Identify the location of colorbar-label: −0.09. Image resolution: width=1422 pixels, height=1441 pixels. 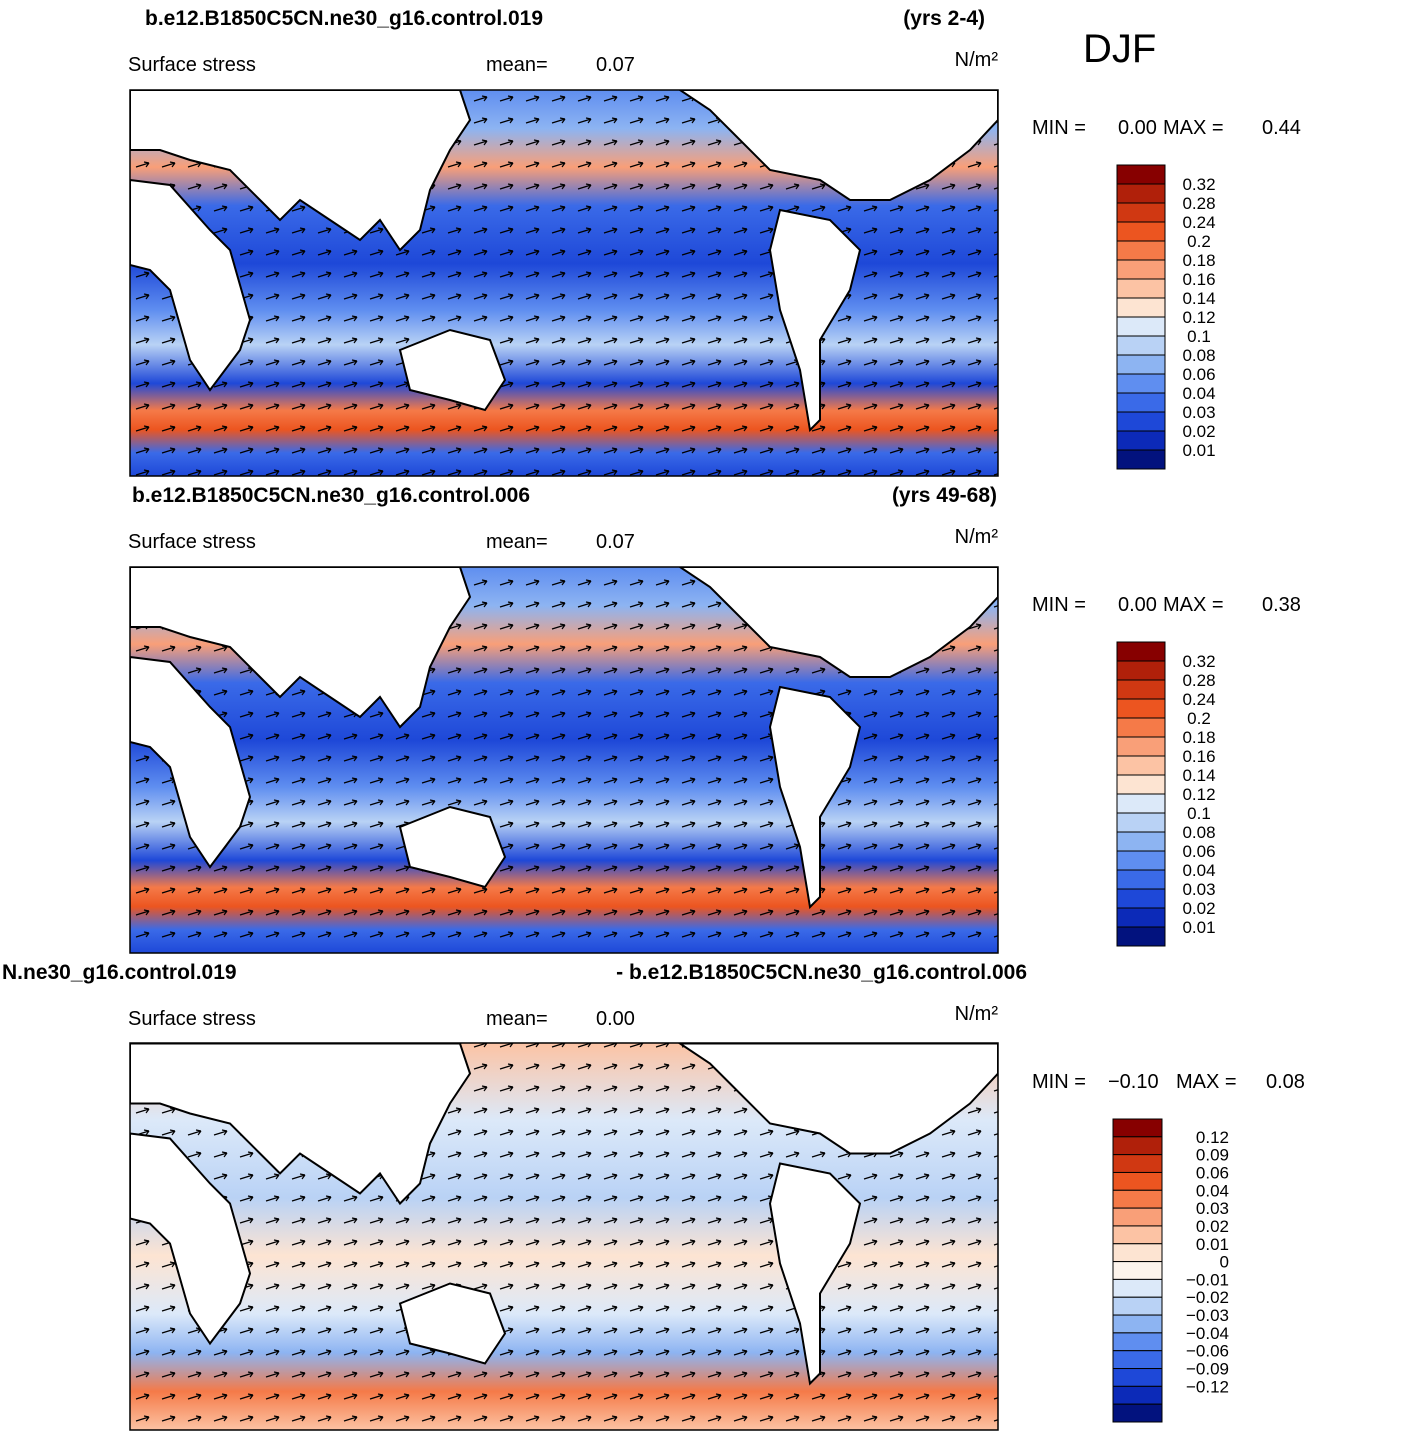
(1207, 1369).